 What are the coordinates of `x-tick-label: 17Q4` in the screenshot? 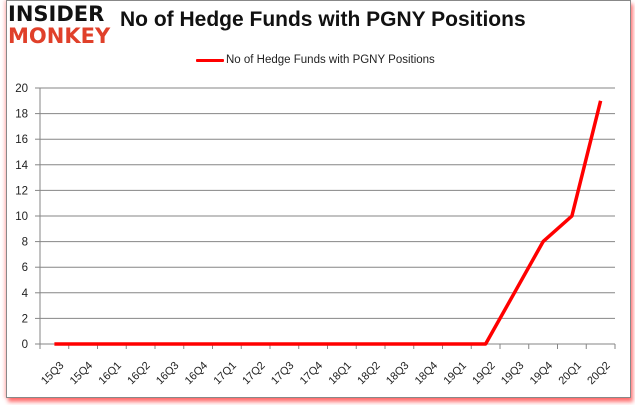 It's located at (312, 374).